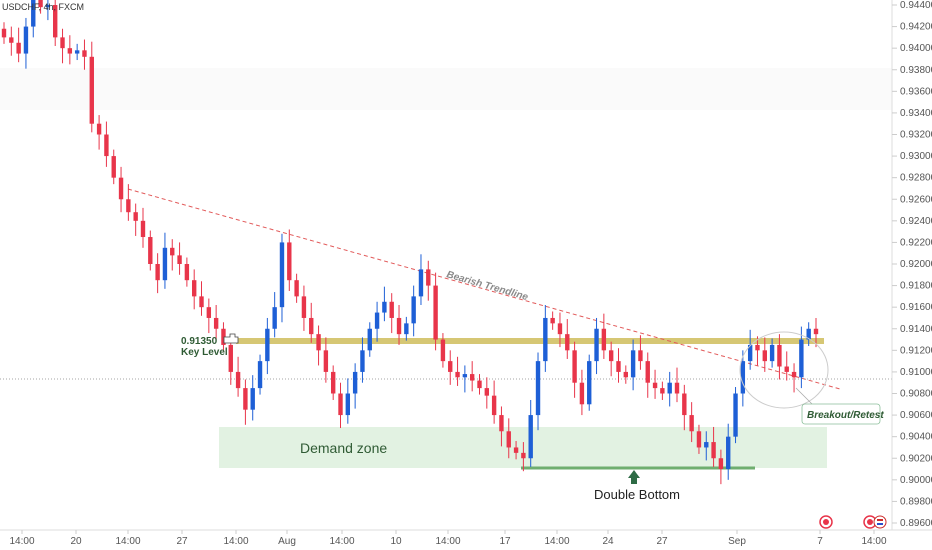  I want to click on breakout-label-box, so click(841, 414).